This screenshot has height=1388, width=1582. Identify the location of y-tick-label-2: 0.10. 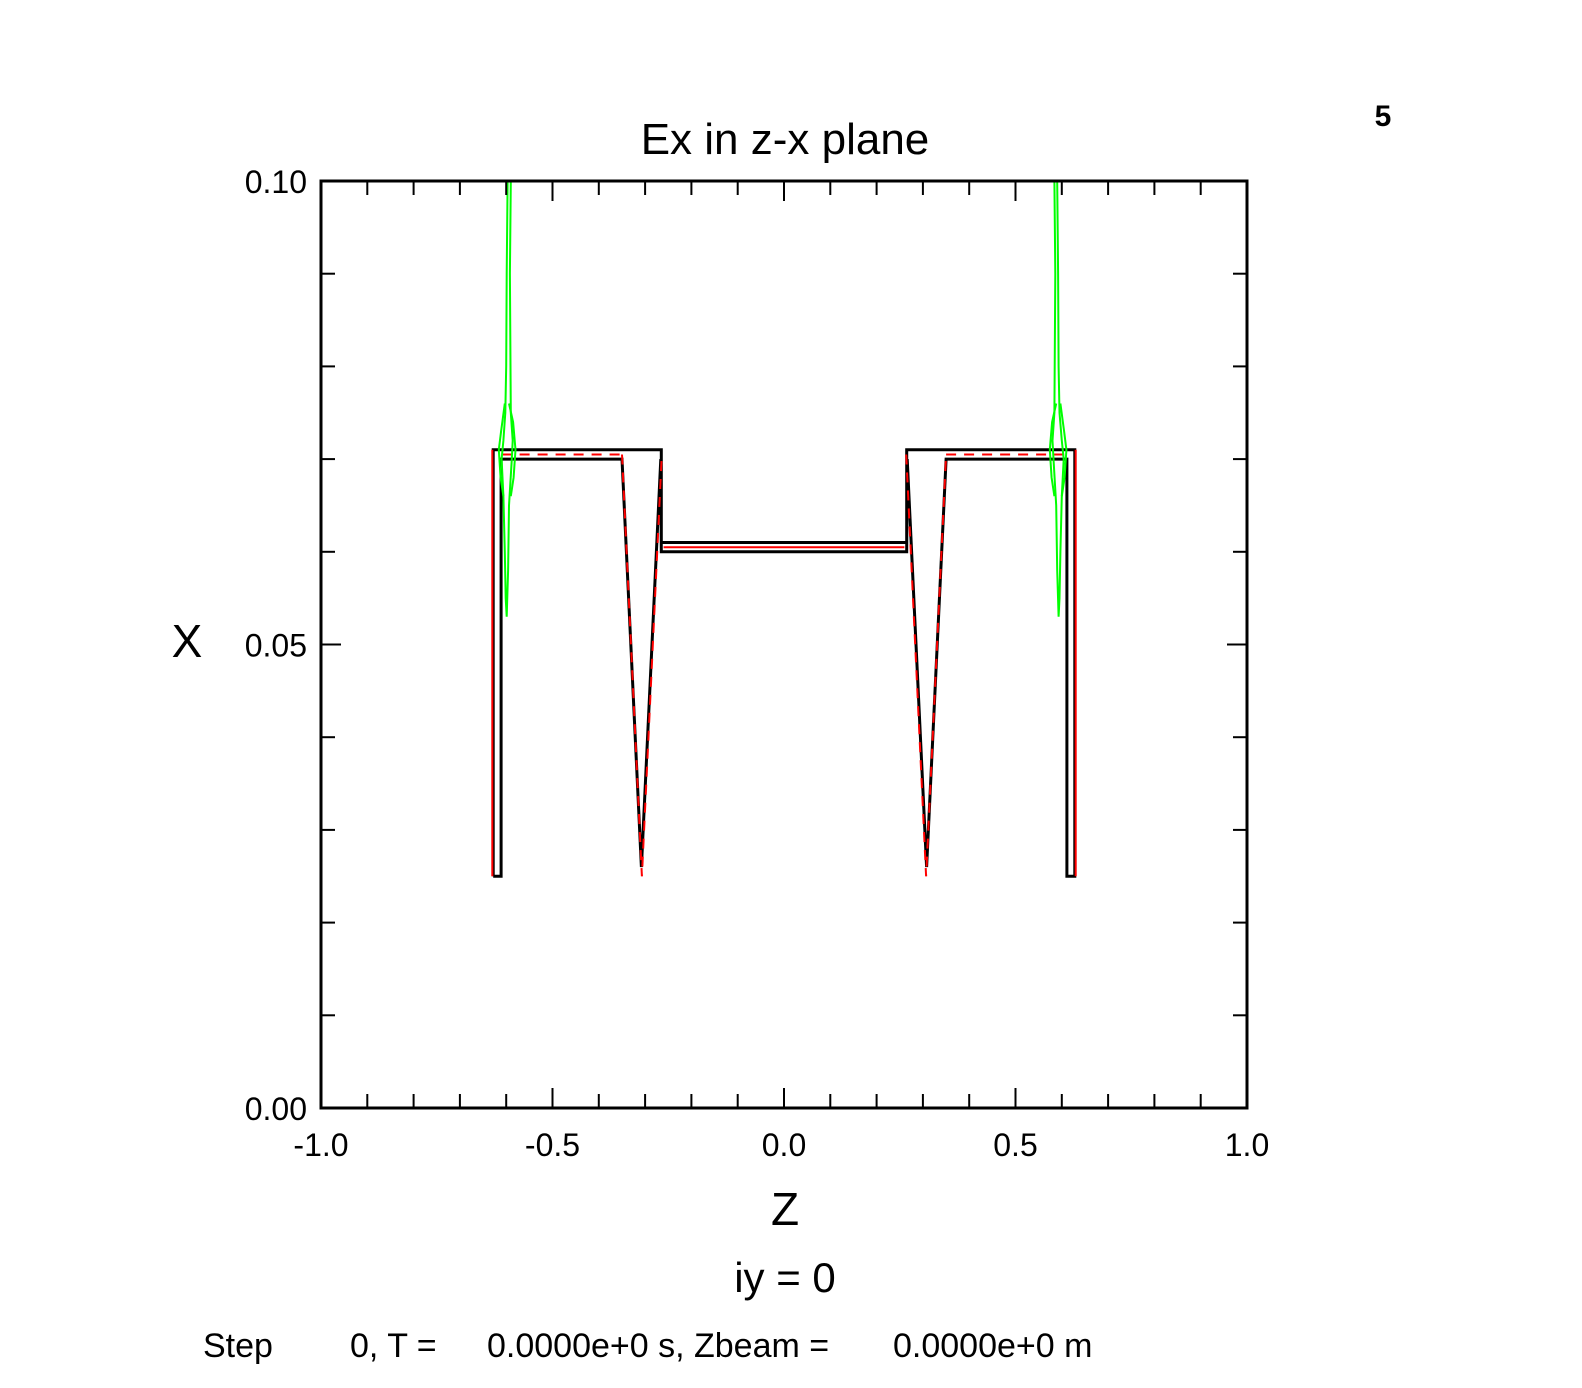
(276, 182).